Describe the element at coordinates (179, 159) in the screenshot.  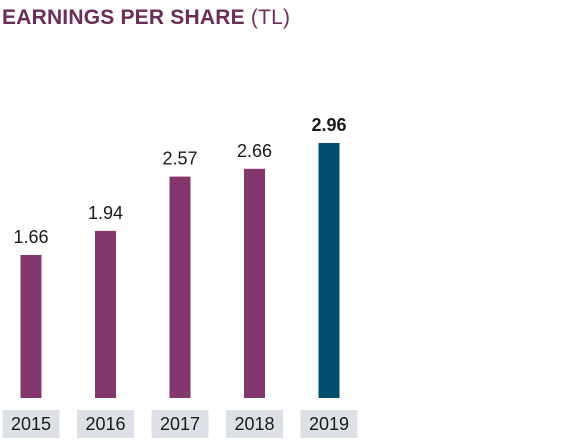
I see `data-label-2017: 2.57` at that location.